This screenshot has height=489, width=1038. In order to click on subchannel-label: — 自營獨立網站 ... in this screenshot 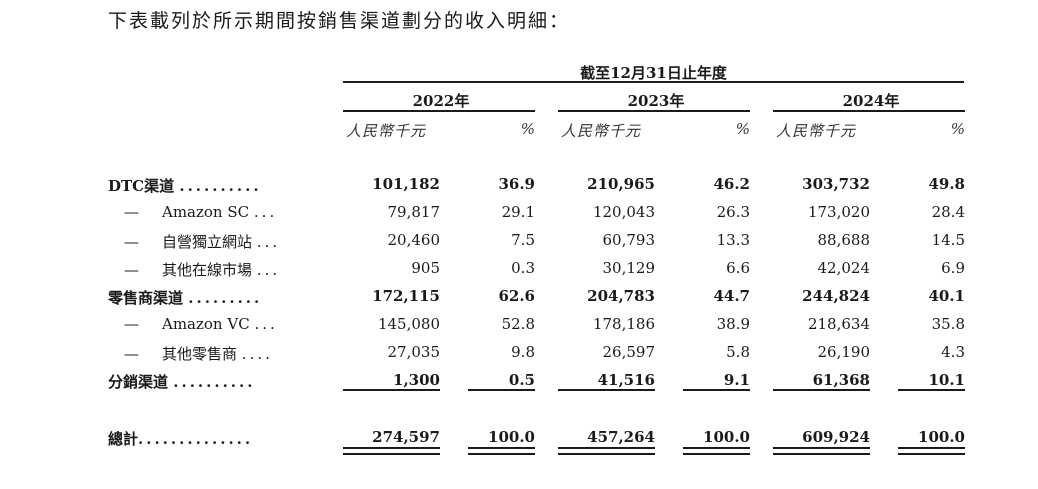, I will do `click(202, 242)`.